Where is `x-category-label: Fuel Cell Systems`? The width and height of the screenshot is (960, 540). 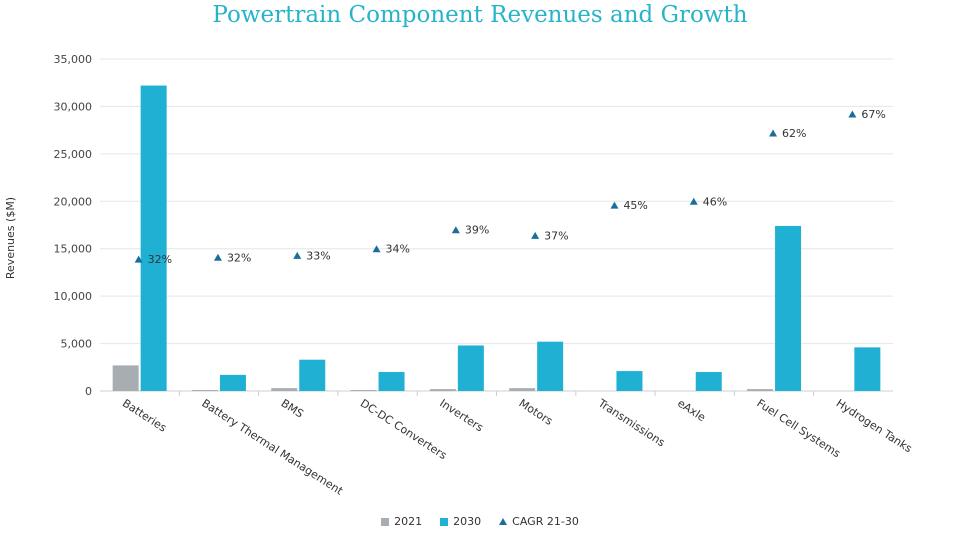
x-category-label: Fuel Cell Systems is located at coordinates (798, 429).